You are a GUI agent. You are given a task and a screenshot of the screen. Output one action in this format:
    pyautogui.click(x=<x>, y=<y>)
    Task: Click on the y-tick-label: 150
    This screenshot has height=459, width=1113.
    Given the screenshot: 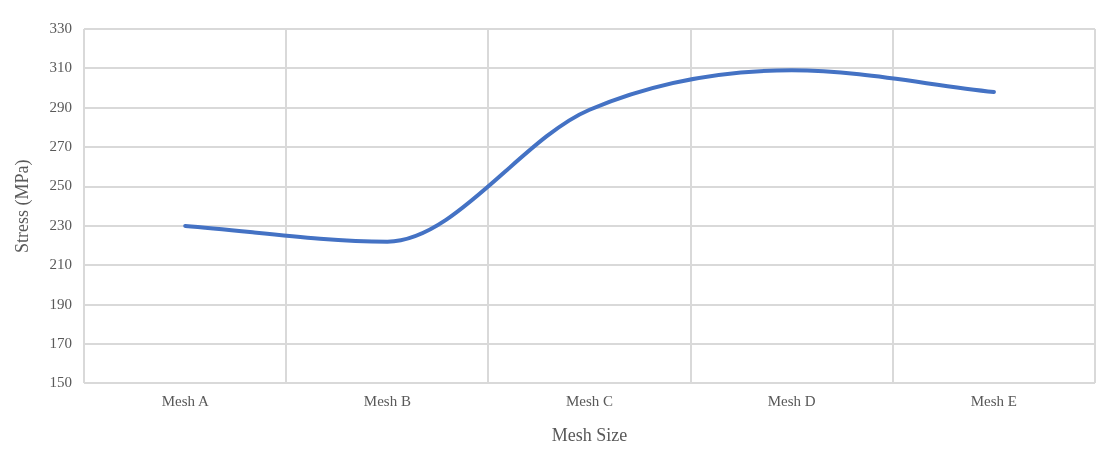 What is the action you would take?
    pyautogui.click(x=61, y=382)
    